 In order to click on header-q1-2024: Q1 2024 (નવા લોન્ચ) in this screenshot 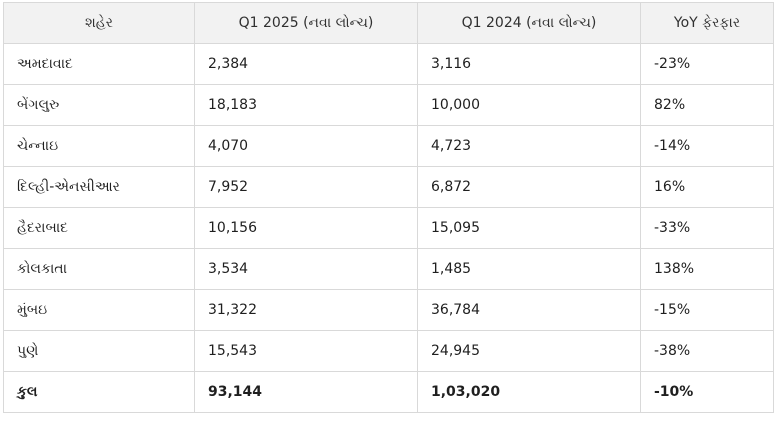, I will do `click(529, 23)`.